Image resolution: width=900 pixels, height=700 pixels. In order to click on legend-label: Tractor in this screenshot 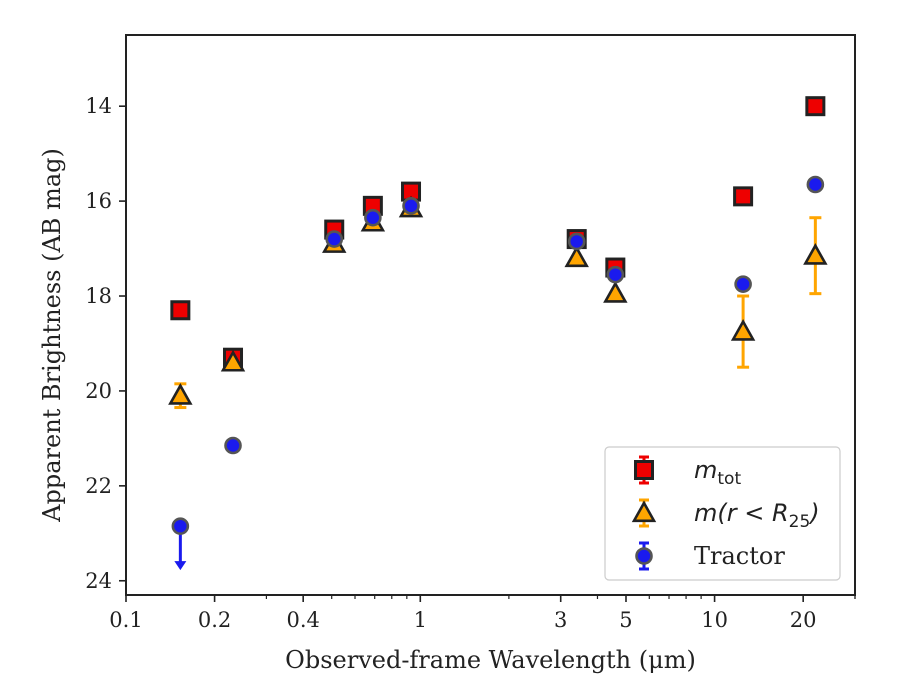, I will do `click(739, 556)`.